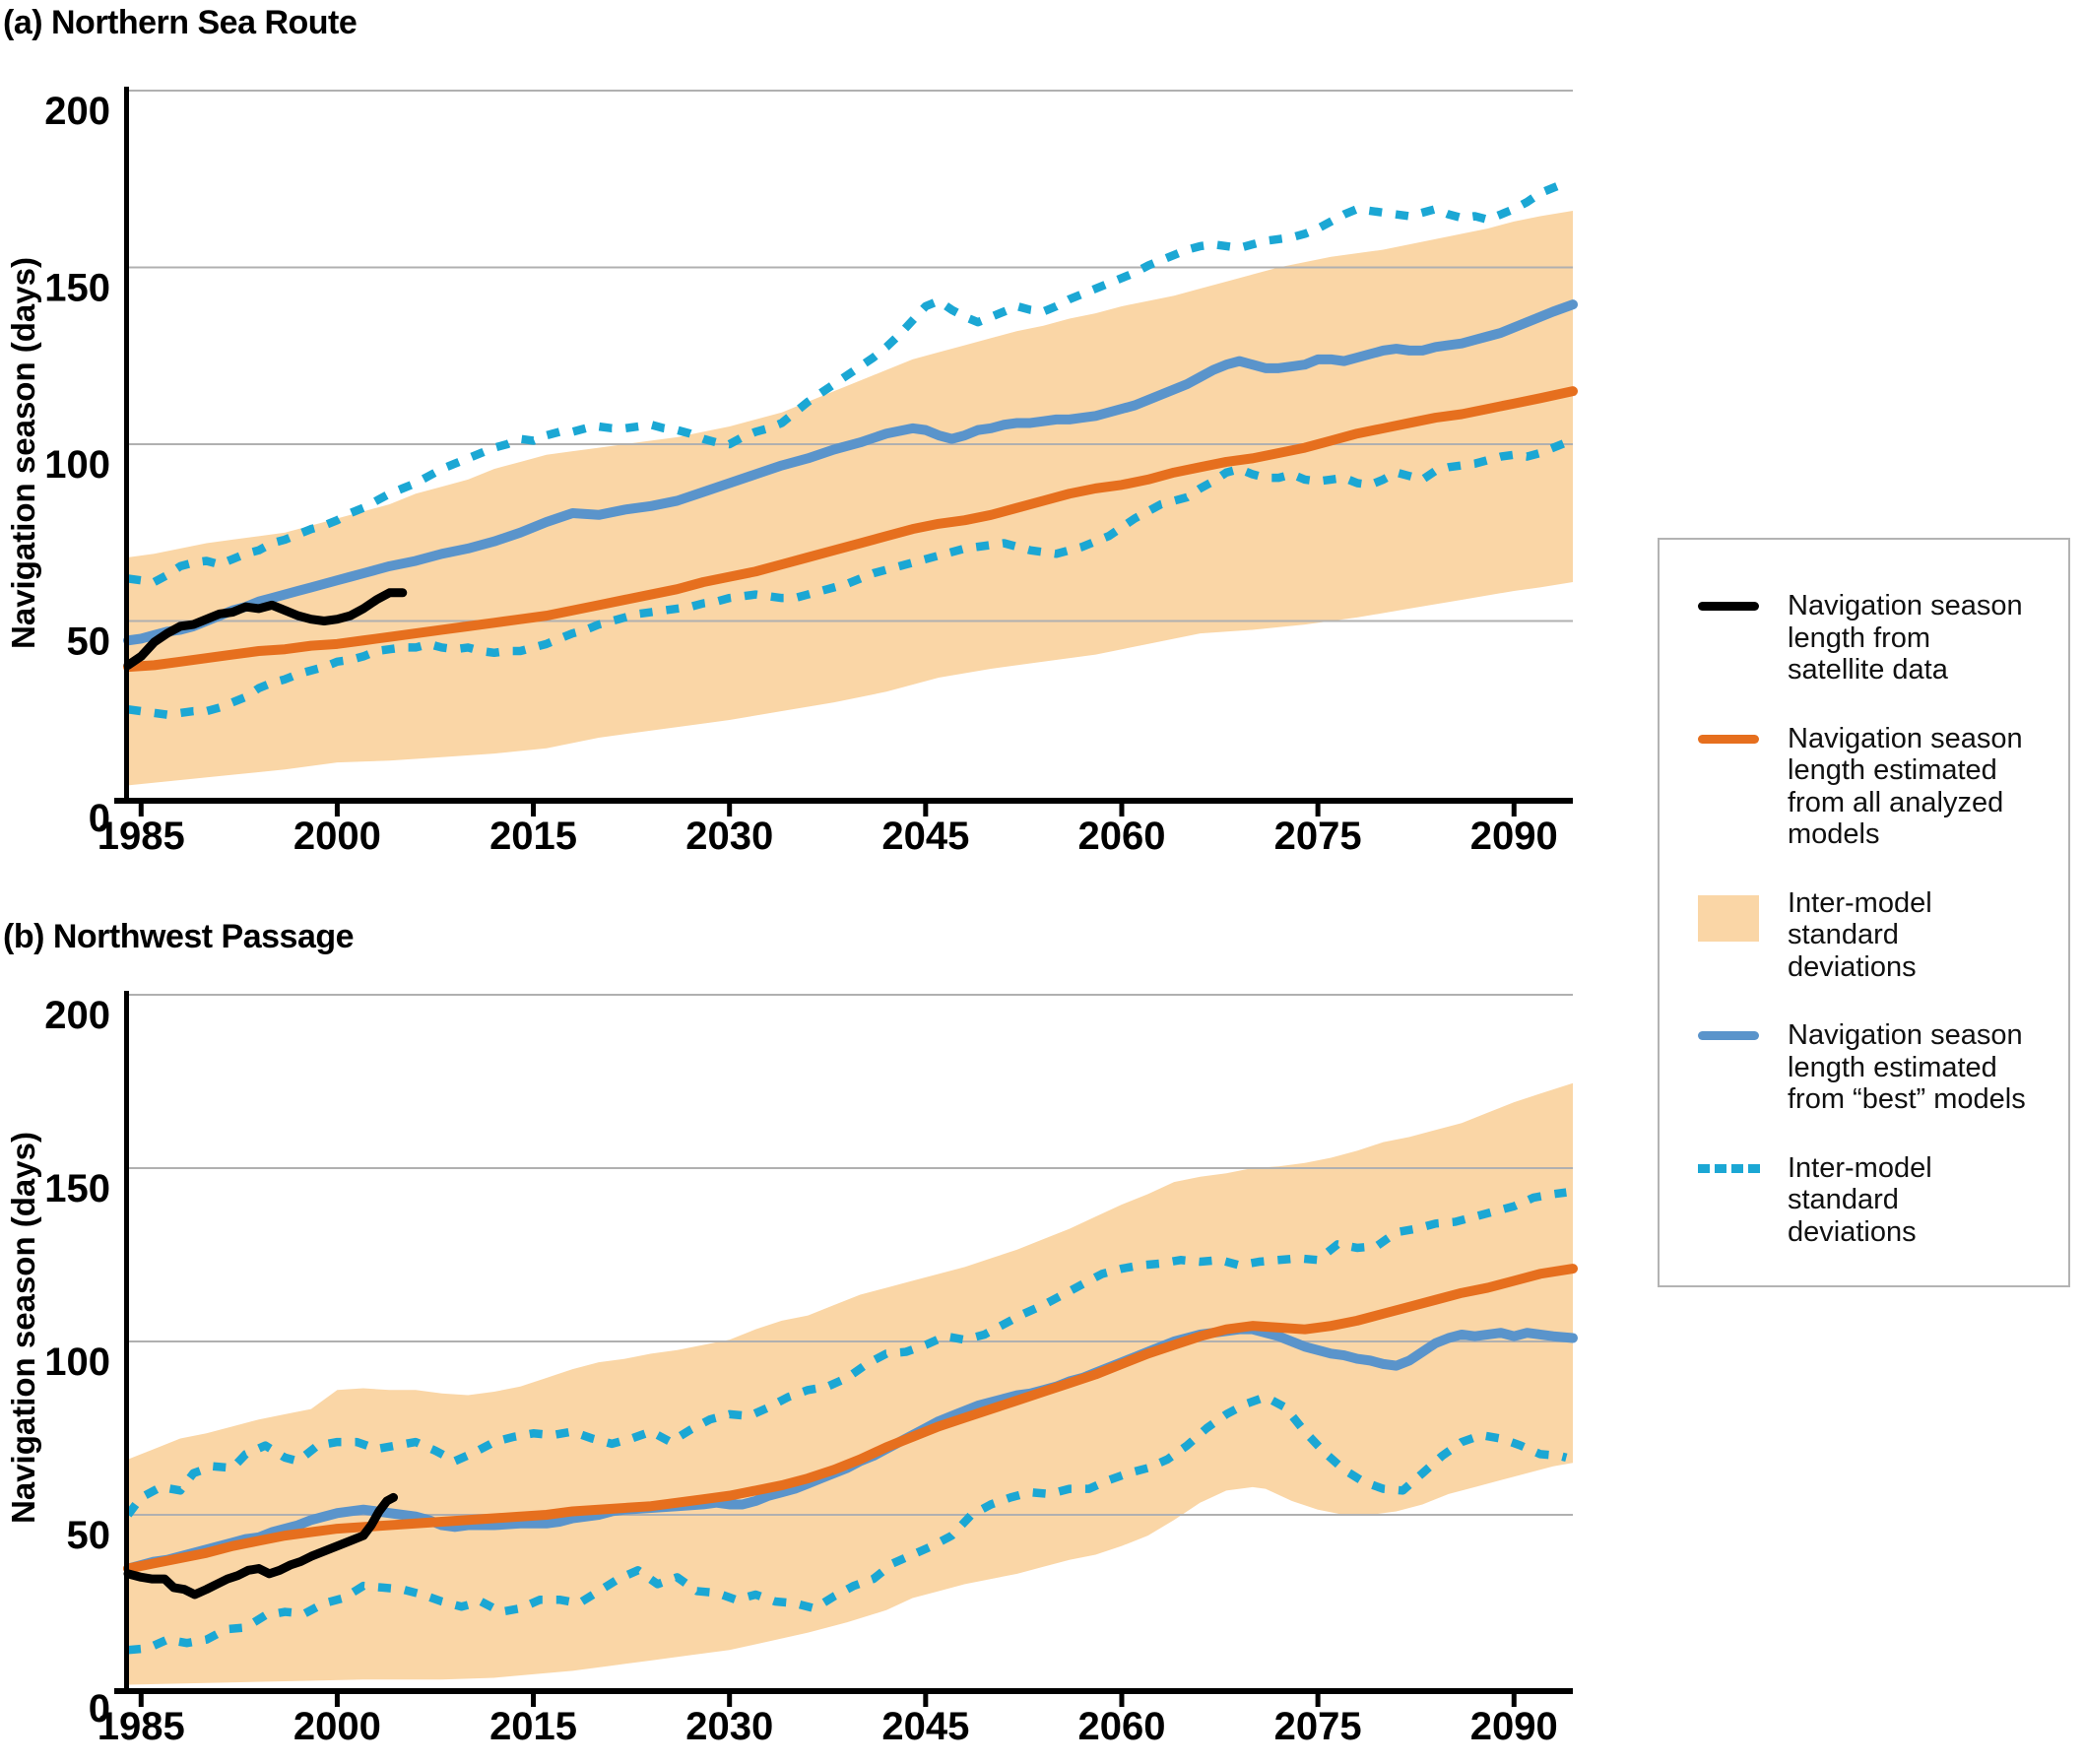 The height and width of the screenshot is (1764, 2084). Describe the element at coordinates (1728, 606) in the screenshot. I see `satellite-line-swatch` at that location.